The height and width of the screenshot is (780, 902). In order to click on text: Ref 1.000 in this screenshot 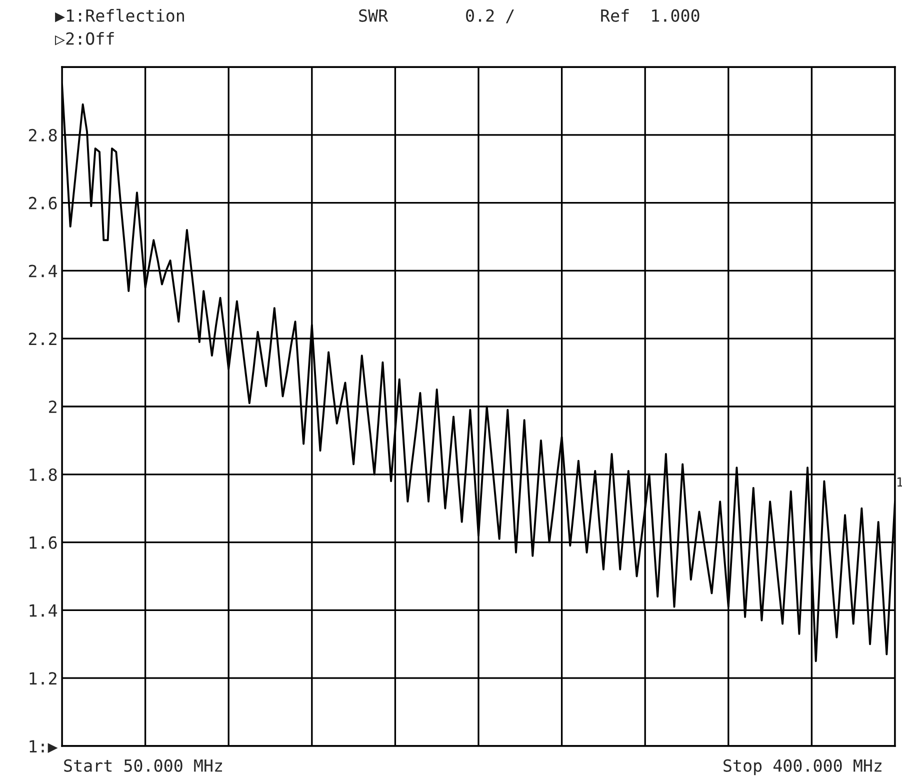, I will do `click(650, 15)`.